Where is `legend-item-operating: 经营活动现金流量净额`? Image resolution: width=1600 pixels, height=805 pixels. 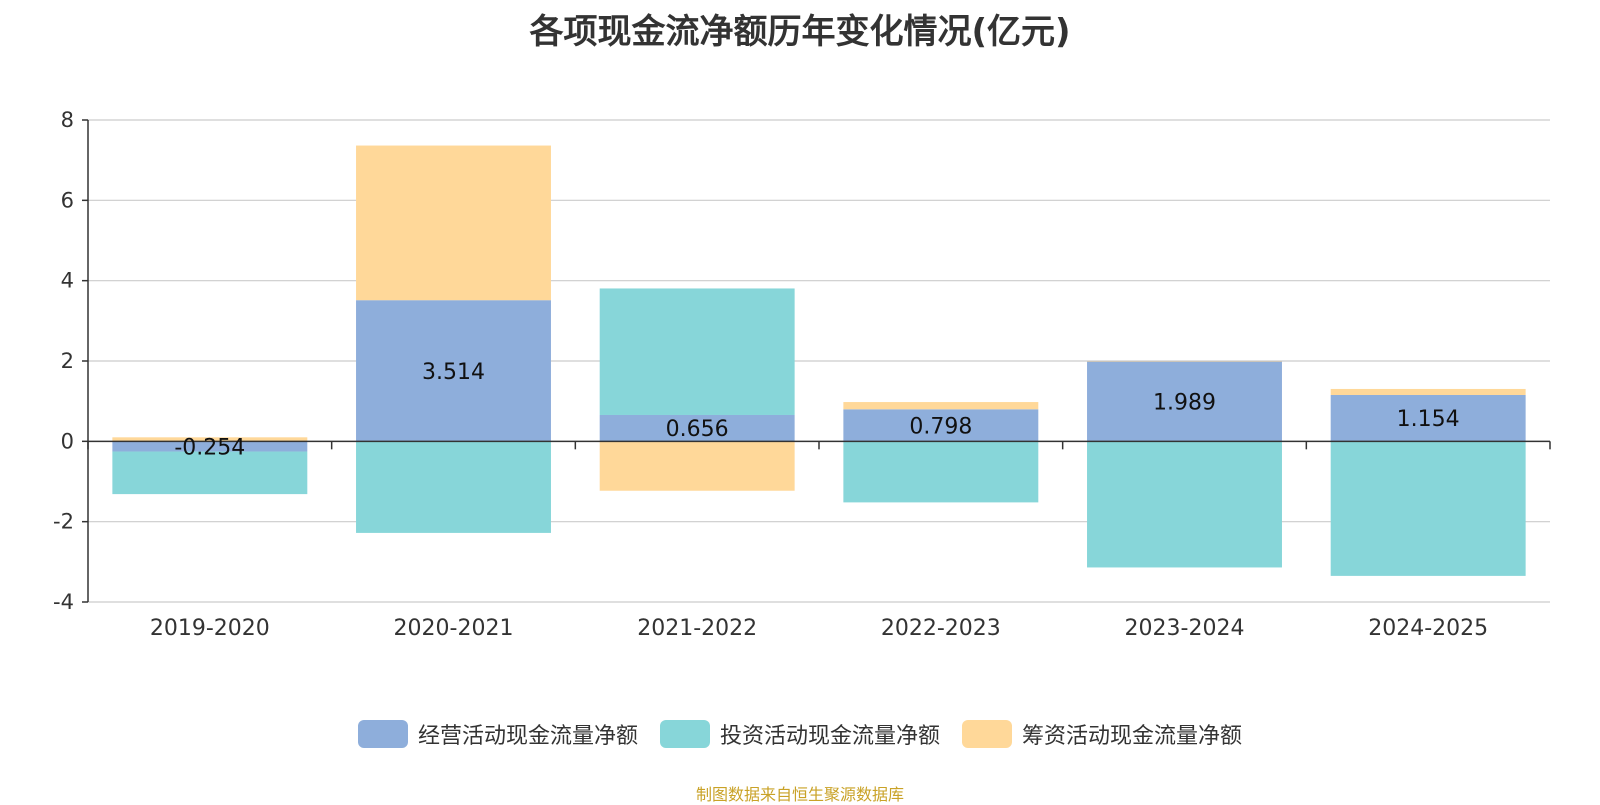
legend-item-operating: 经营活动现金流量净额 is located at coordinates (497, 734).